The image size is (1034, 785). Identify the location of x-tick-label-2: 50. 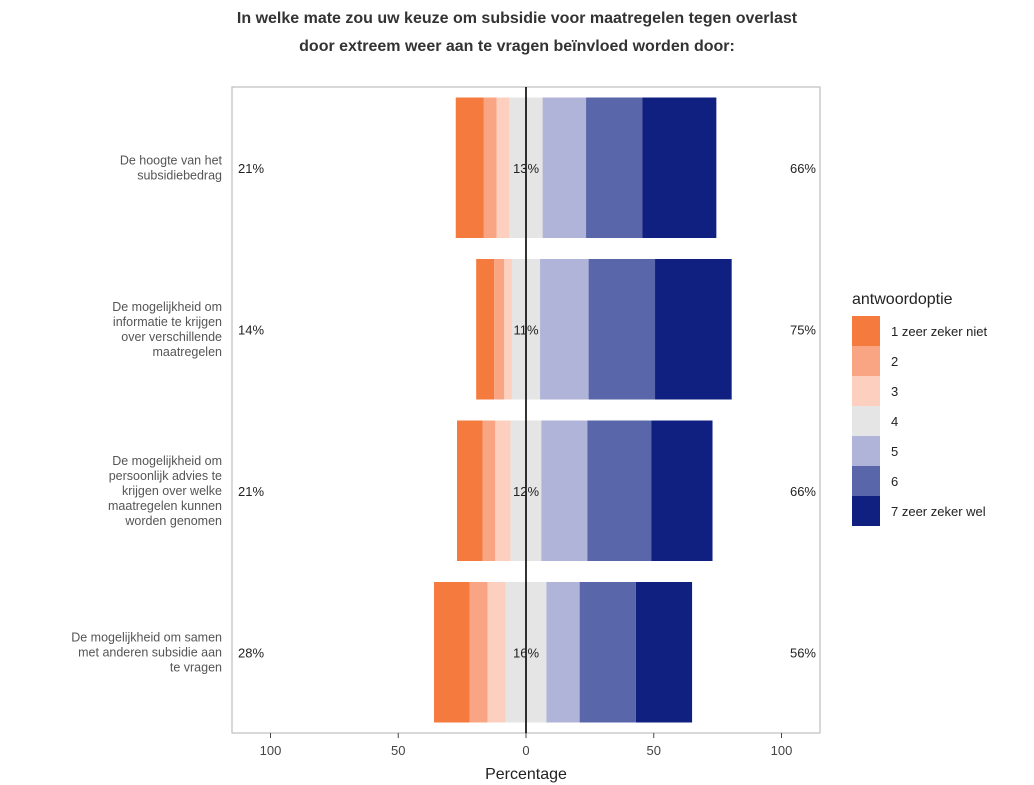
(398, 750).